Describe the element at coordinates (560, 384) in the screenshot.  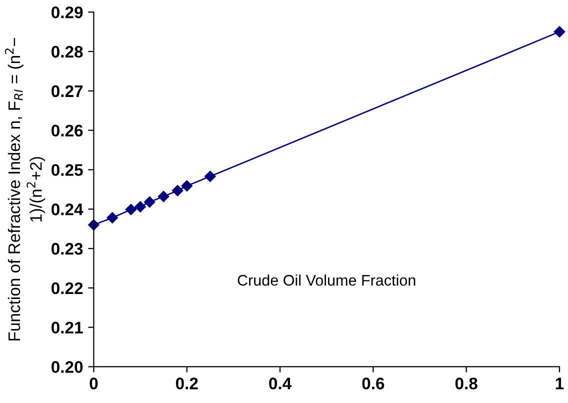
I see `x-tick-label: 1` at that location.